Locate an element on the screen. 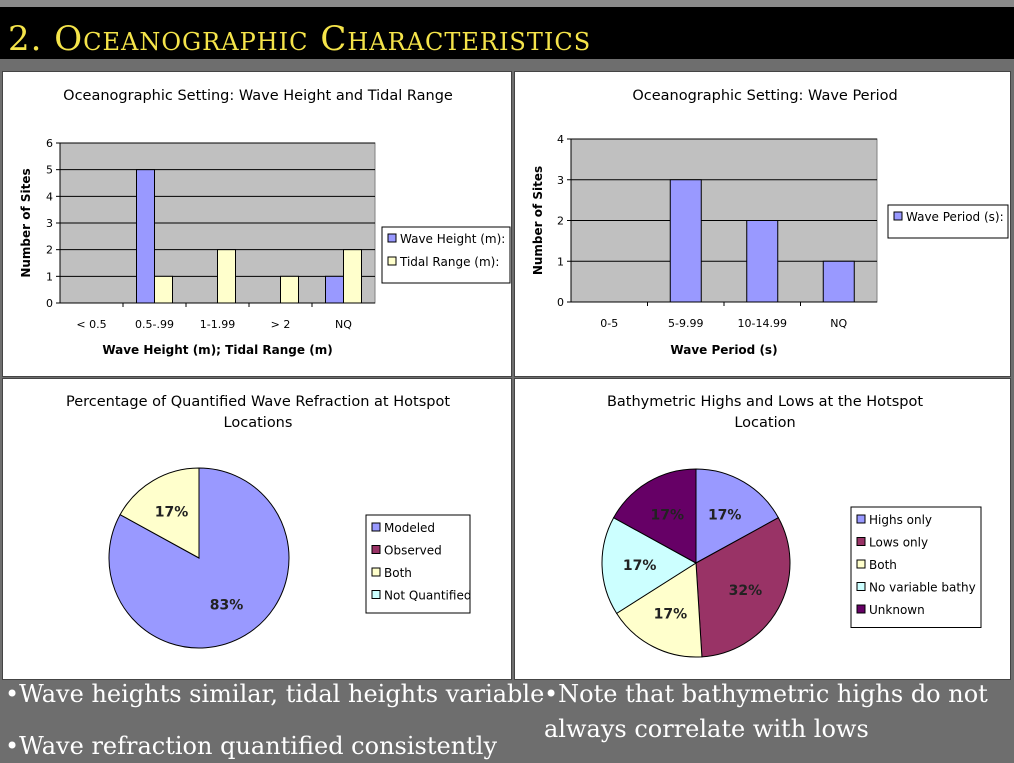 The width and height of the screenshot is (1014, 763). legend-label: Modeled is located at coordinates (409, 528).